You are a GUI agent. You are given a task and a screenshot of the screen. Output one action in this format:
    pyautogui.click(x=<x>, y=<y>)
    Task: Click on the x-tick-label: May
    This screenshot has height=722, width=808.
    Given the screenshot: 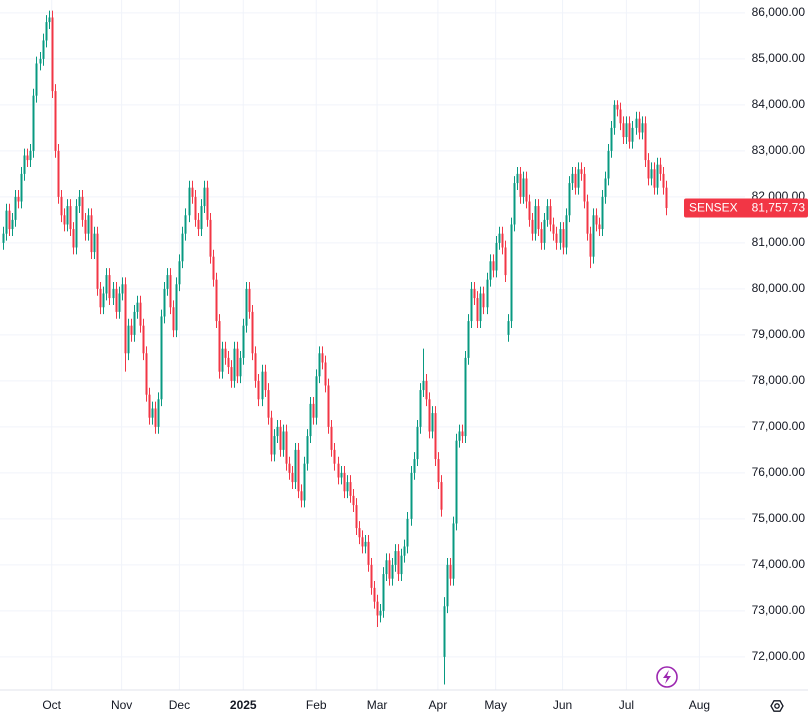 What is the action you would take?
    pyautogui.click(x=495, y=705)
    